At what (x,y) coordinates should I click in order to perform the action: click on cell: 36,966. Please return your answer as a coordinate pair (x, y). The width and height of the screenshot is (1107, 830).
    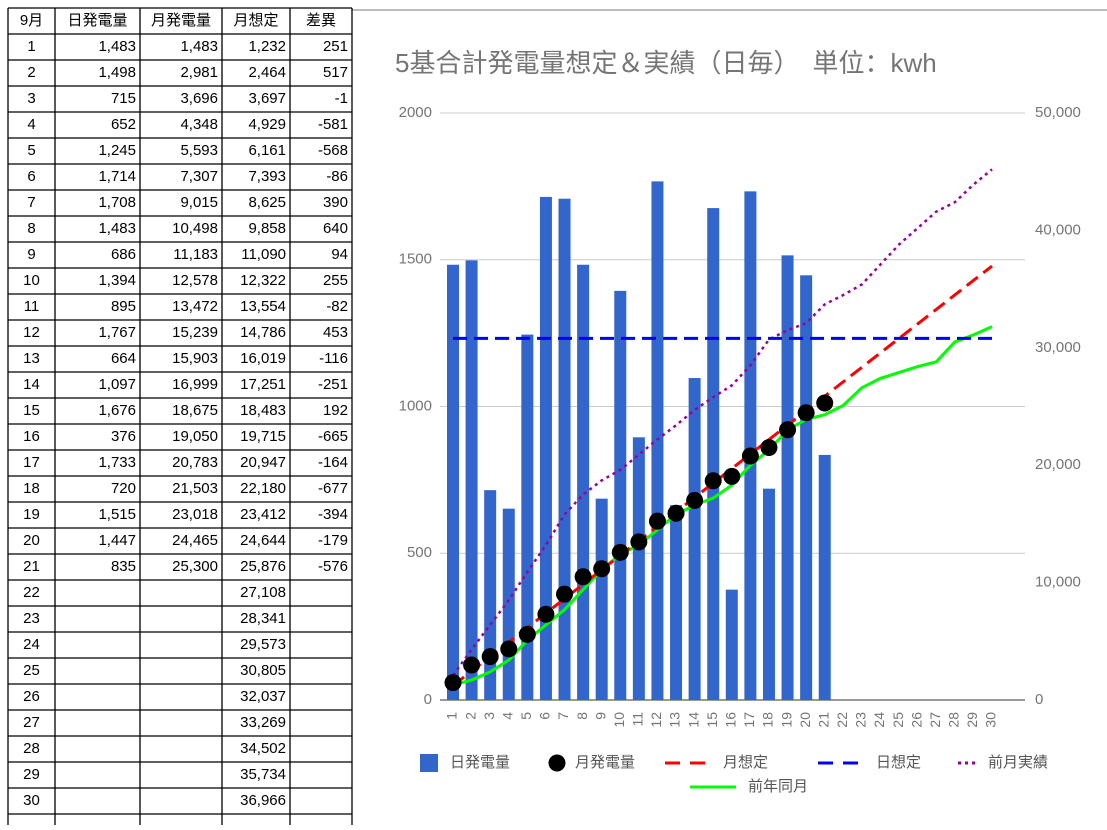
    Looking at the image, I should click on (263, 800).